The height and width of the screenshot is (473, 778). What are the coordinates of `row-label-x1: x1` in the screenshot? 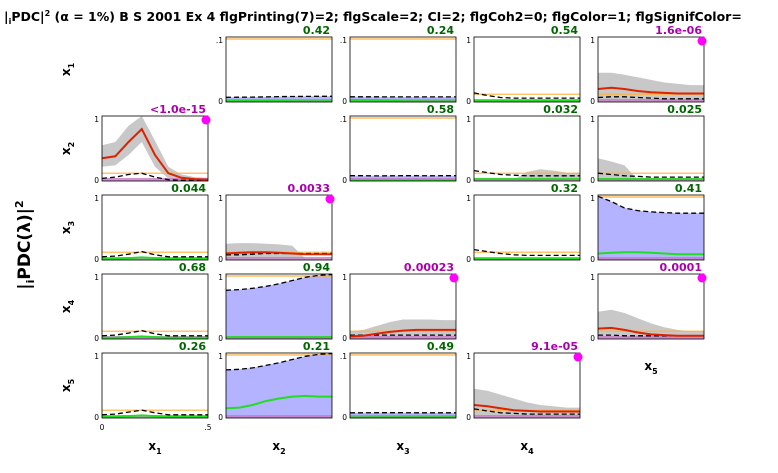 It's located at (67, 69).